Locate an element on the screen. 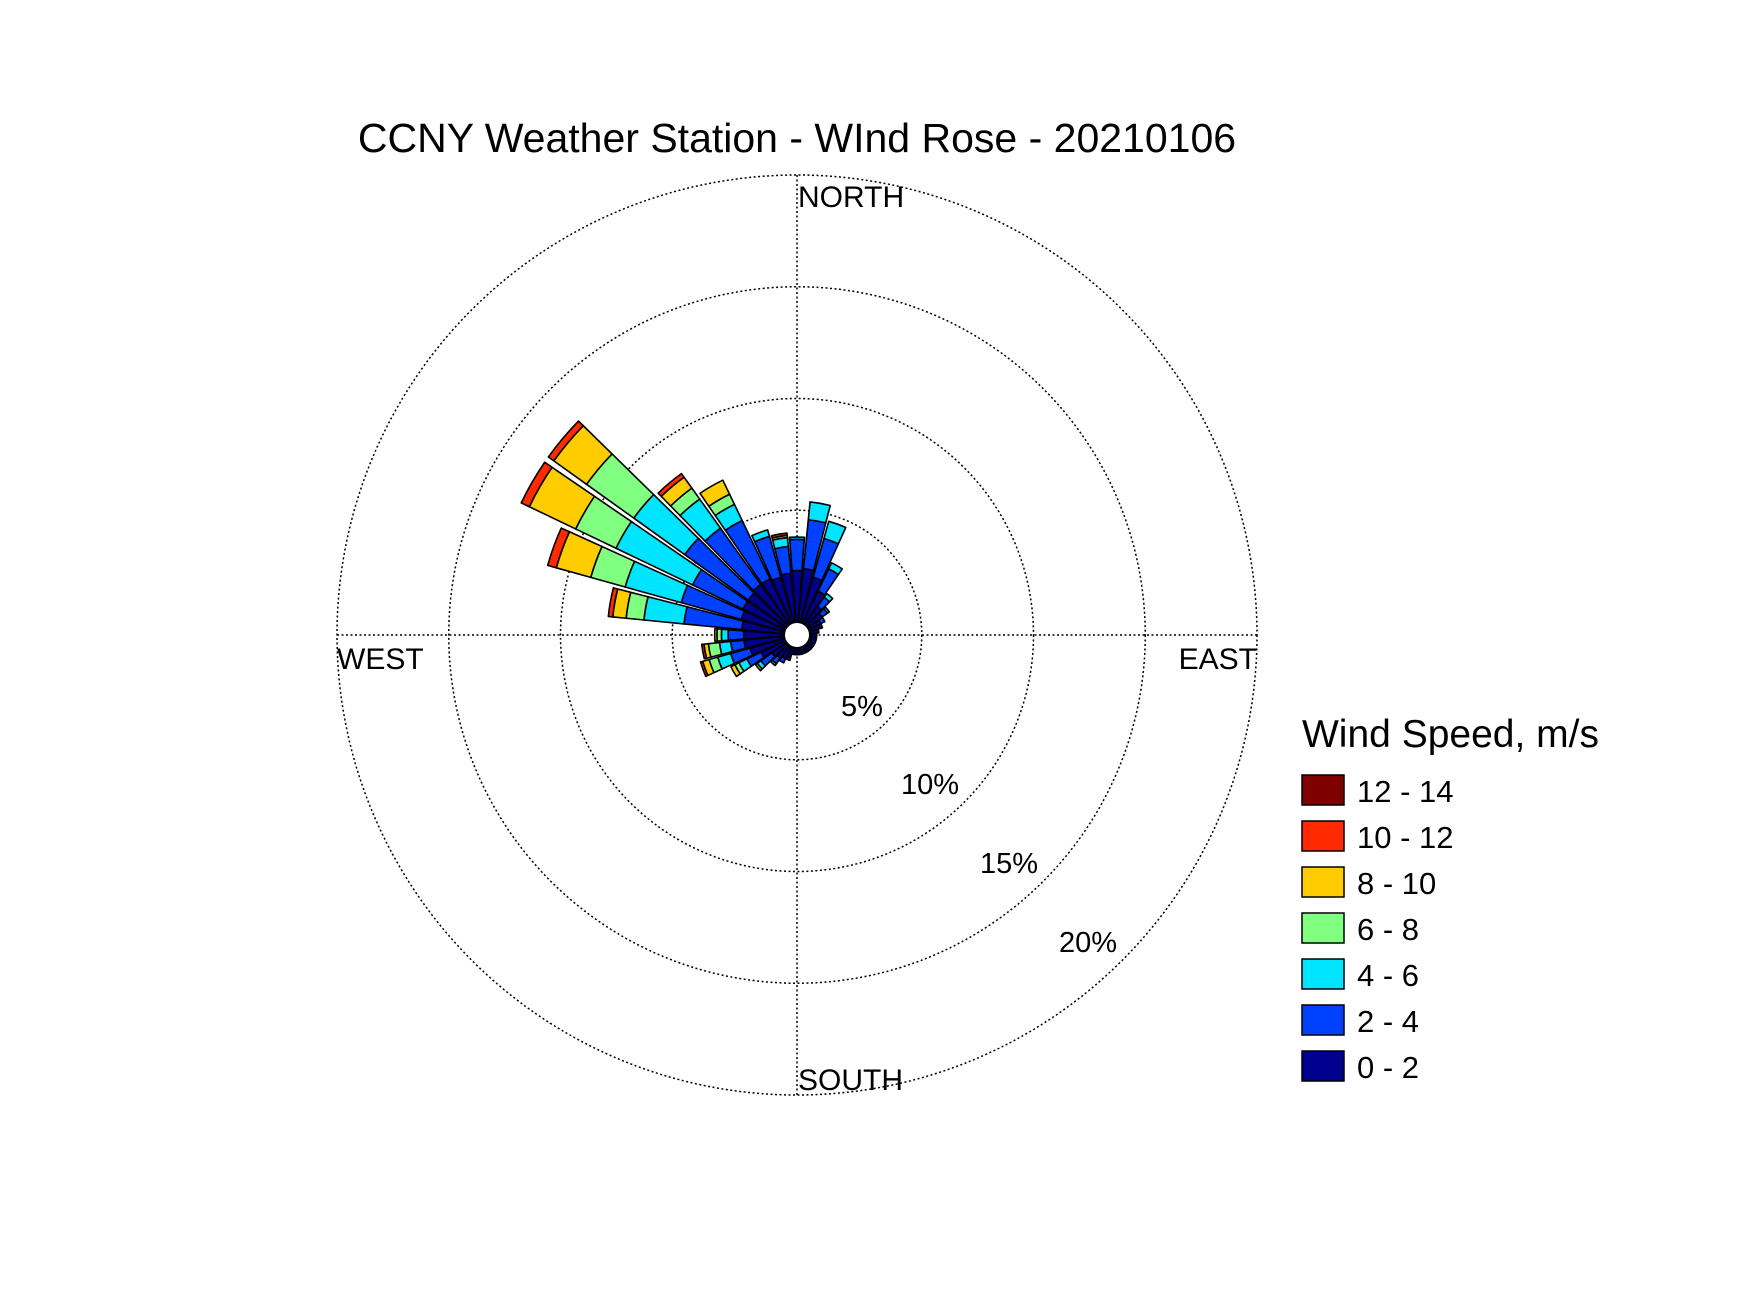  ring-label-20: 20% is located at coordinates (1088, 943).